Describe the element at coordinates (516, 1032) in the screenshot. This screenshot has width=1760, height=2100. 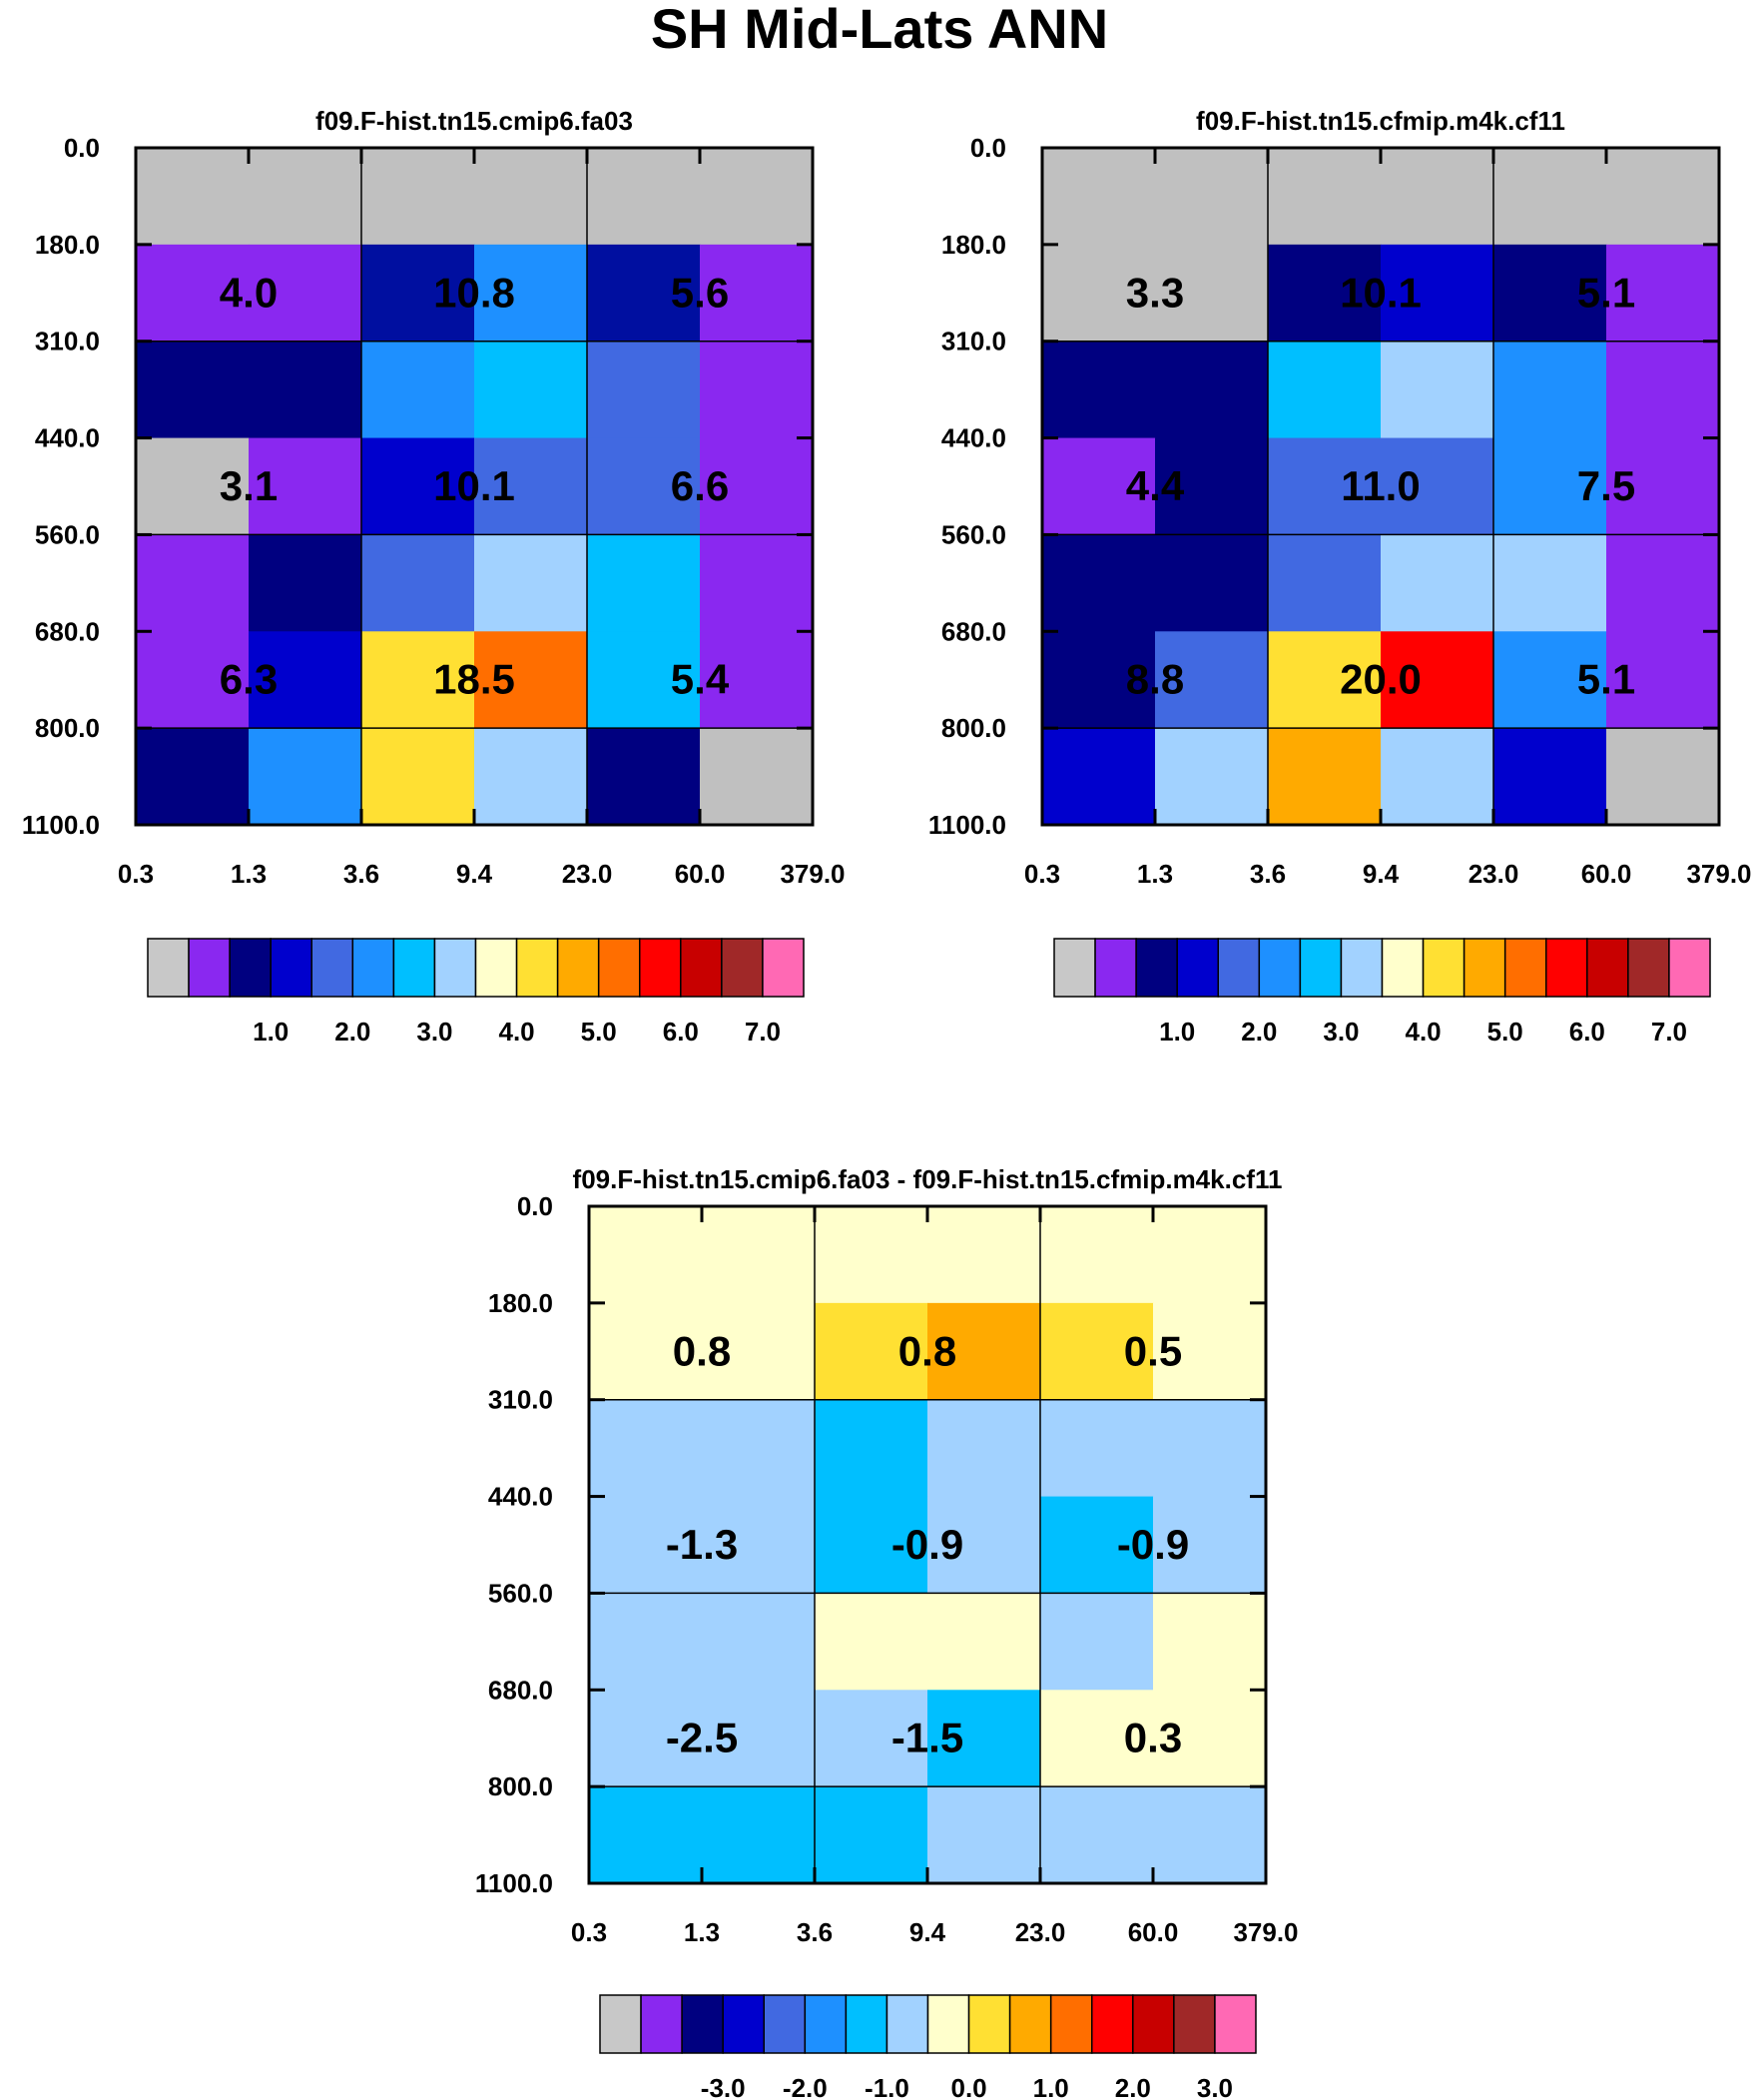
I see `colorbar-label: 4.0` at that location.